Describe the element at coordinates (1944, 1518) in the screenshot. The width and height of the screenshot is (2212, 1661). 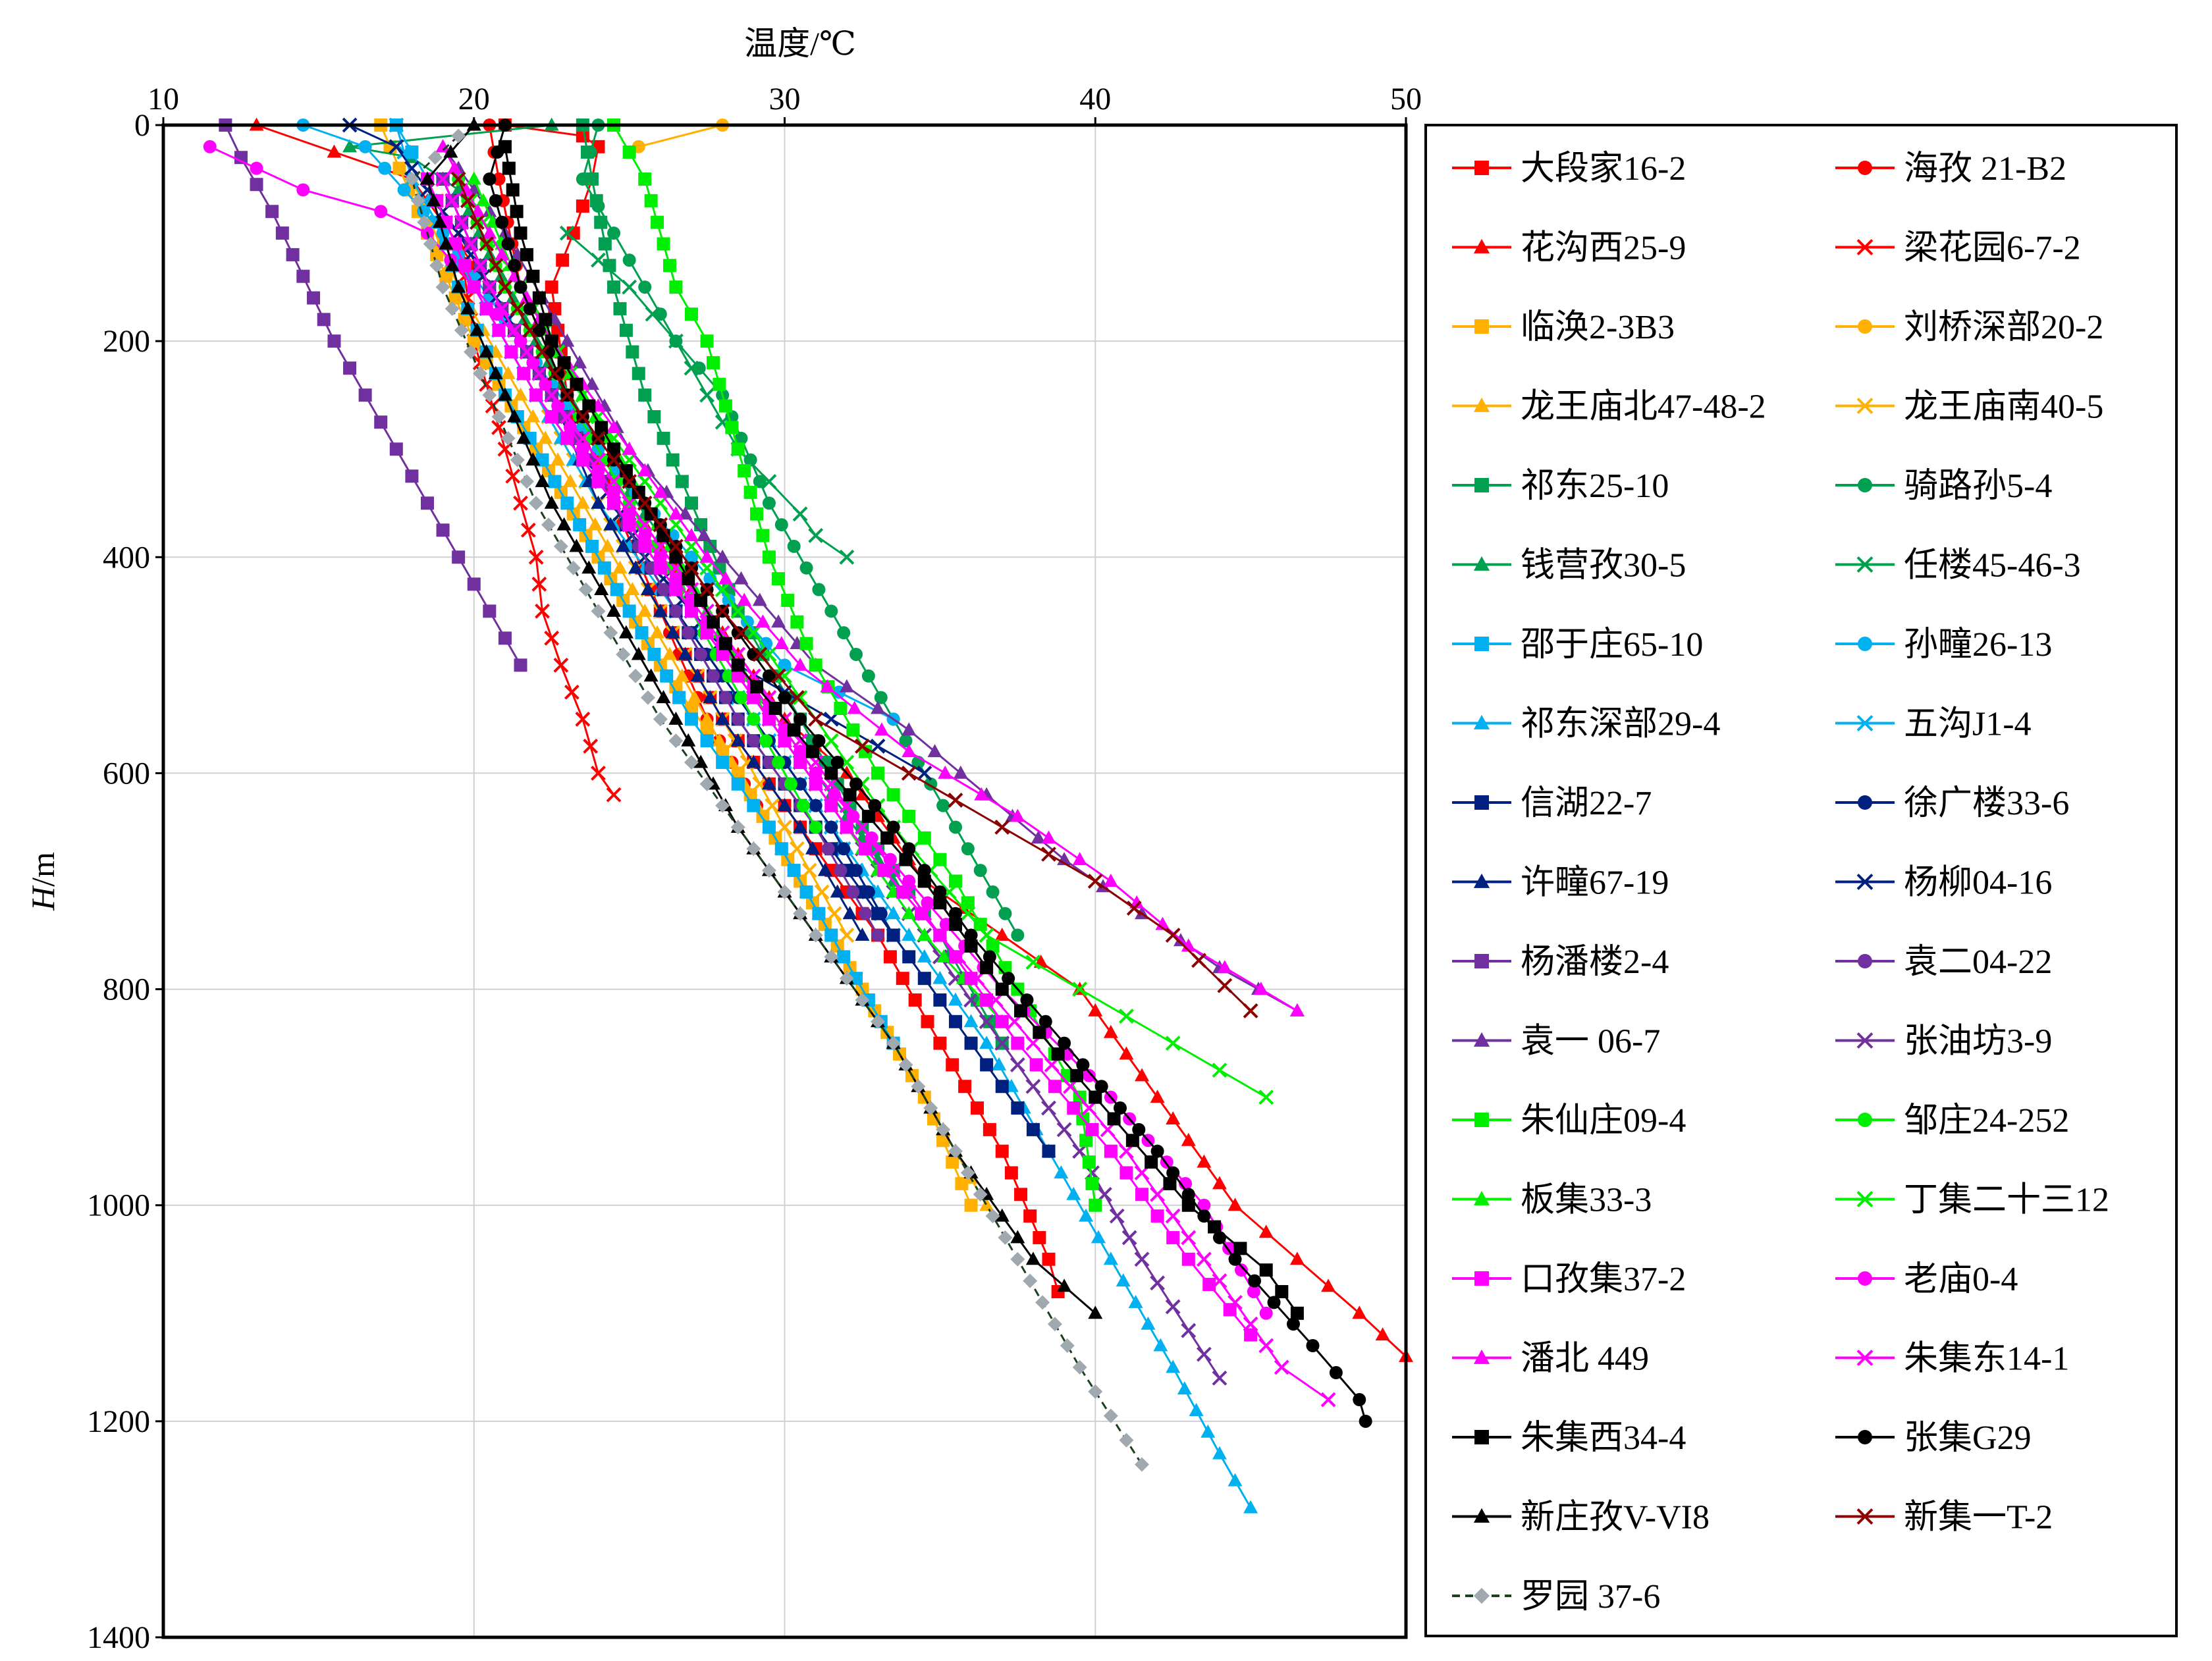
I see `legend-item: 新集一T-2` at that location.